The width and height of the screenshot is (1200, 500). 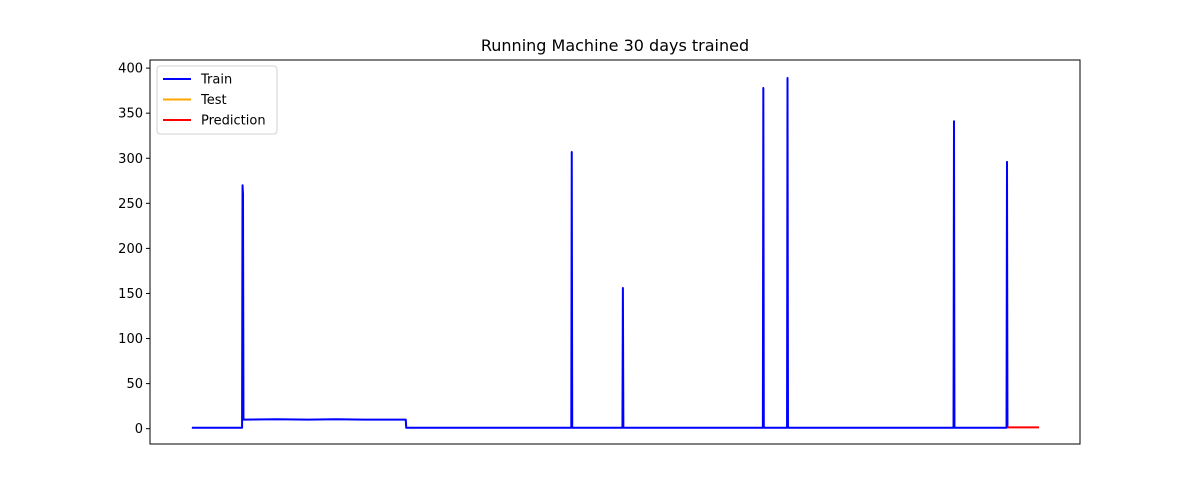 What do you see at coordinates (130, 159) in the screenshot?
I see `y-tick-label: 300` at bounding box center [130, 159].